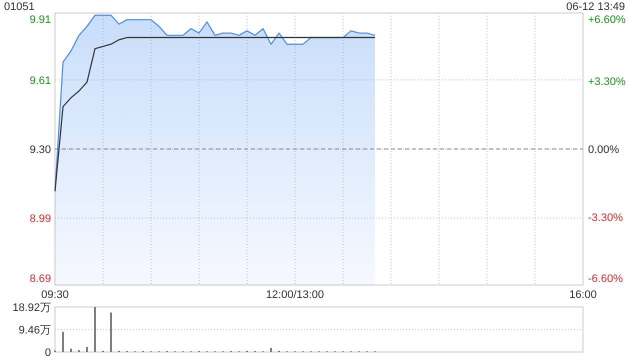 The image size is (640, 360). I want to click on y2-tick-label: +6.60%, so click(607, 20).